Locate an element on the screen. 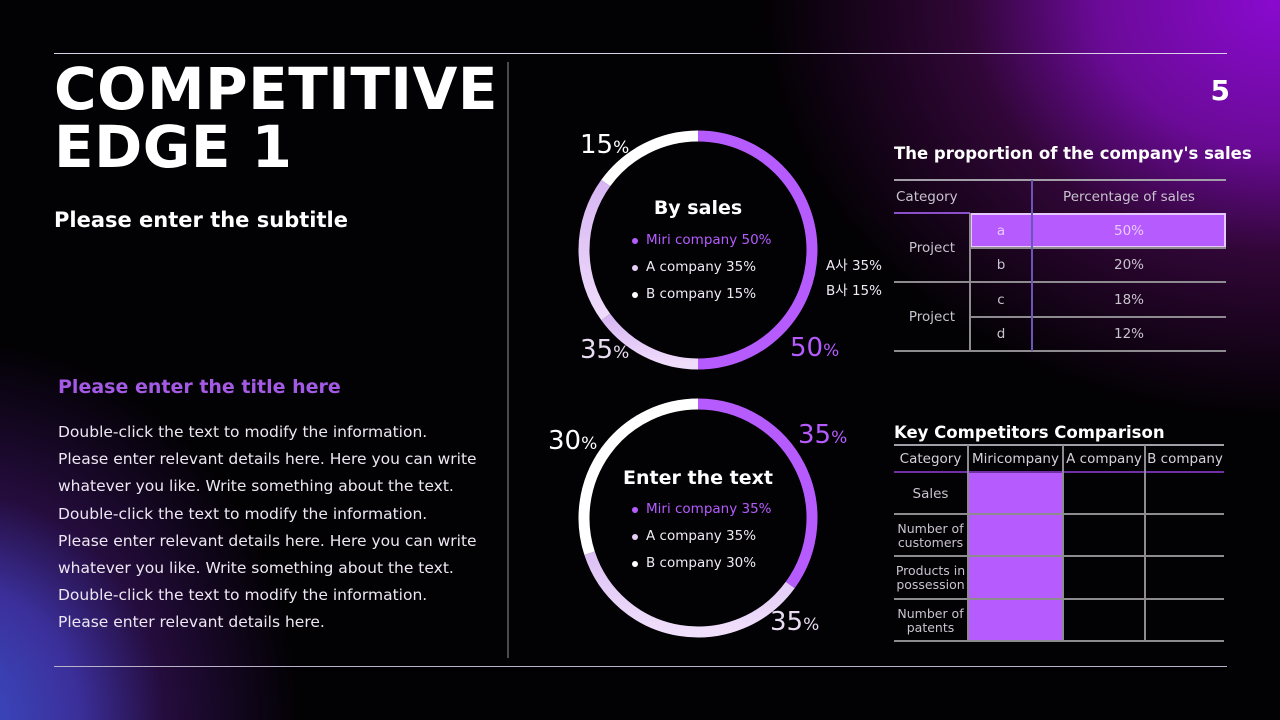 This screenshot has width=1280, height=720. top-rule is located at coordinates (640, 53).